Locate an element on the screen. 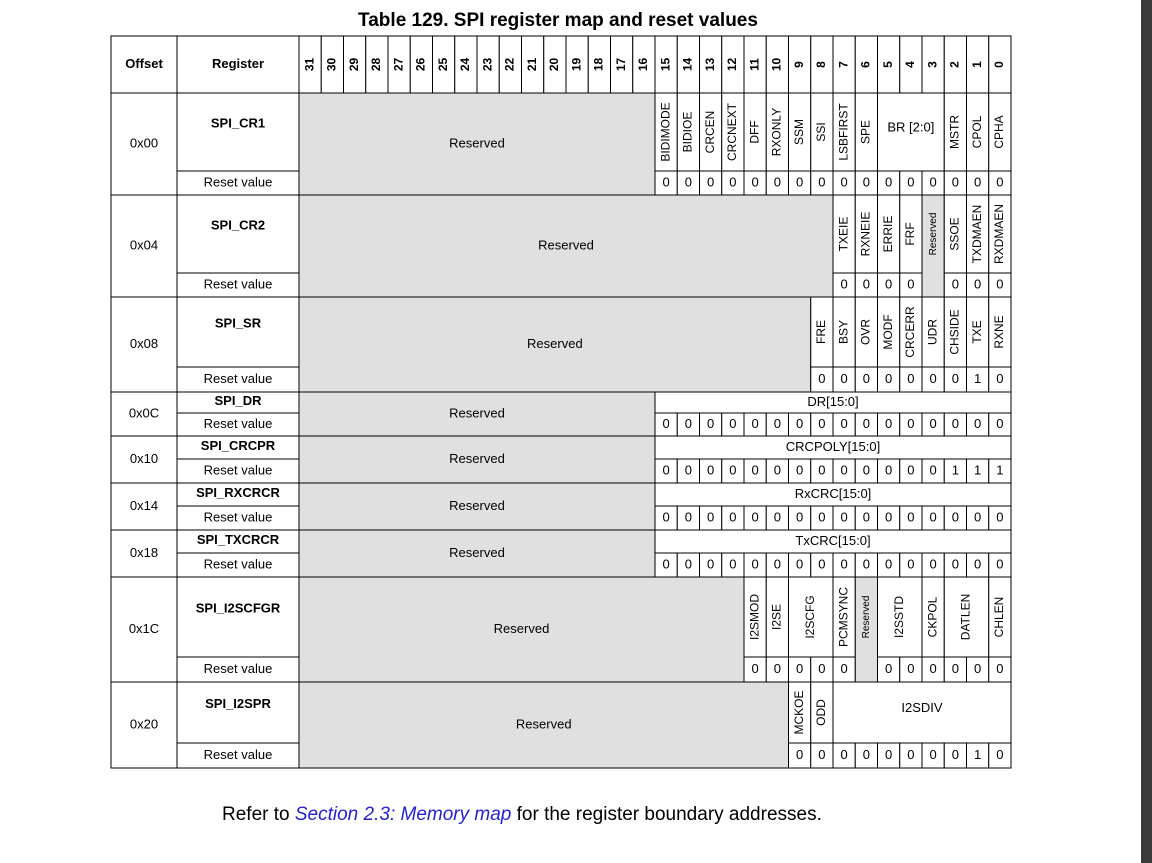  field-name: I2SSTD is located at coordinates (899, 617).